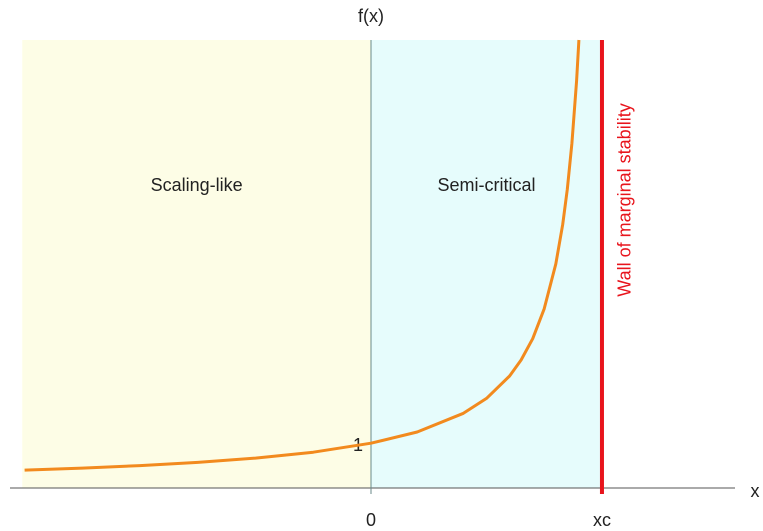 This screenshot has height=531, width=763. I want to click on x-tick-label: 0, so click(371, 520).